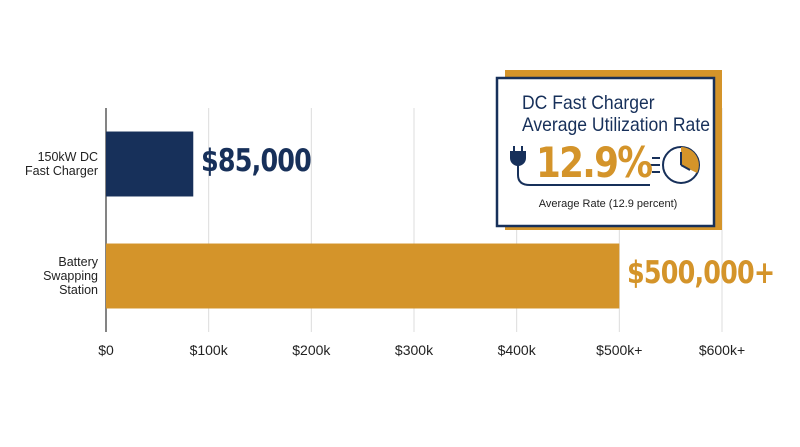  What do you see at coordinates (311, 350) in the screenshot?
I see `x-tick-label: $200k` at bounding box center [311, 350].